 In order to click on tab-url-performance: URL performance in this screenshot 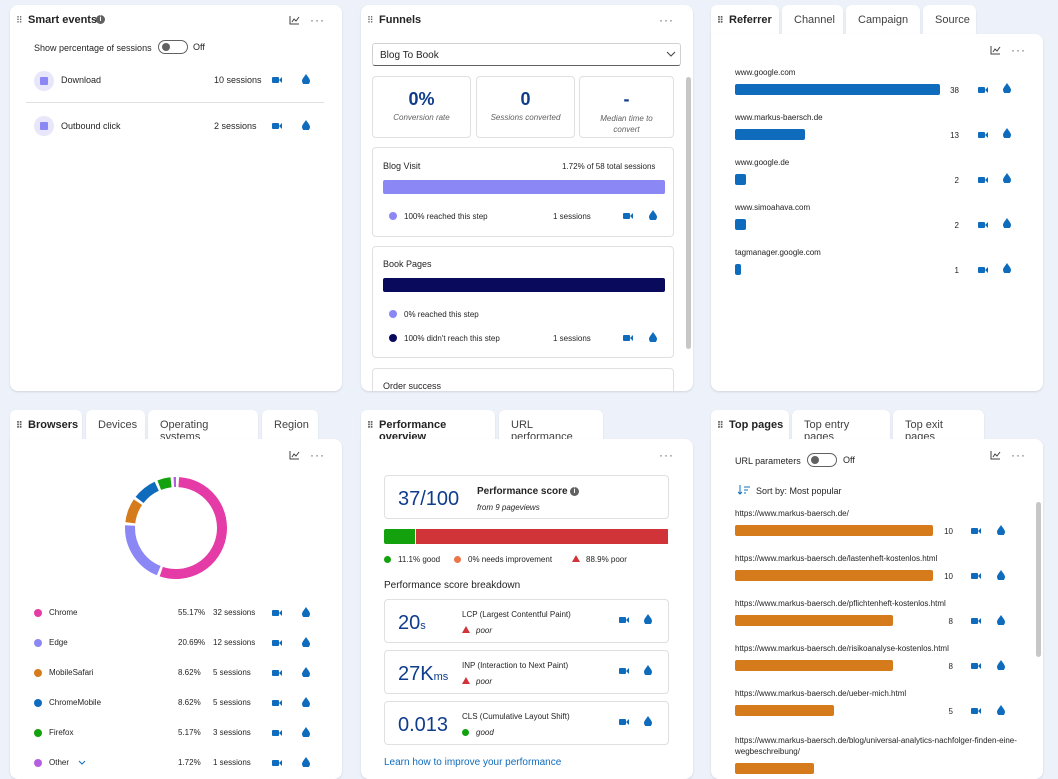, I will do `click(551, 425)`.